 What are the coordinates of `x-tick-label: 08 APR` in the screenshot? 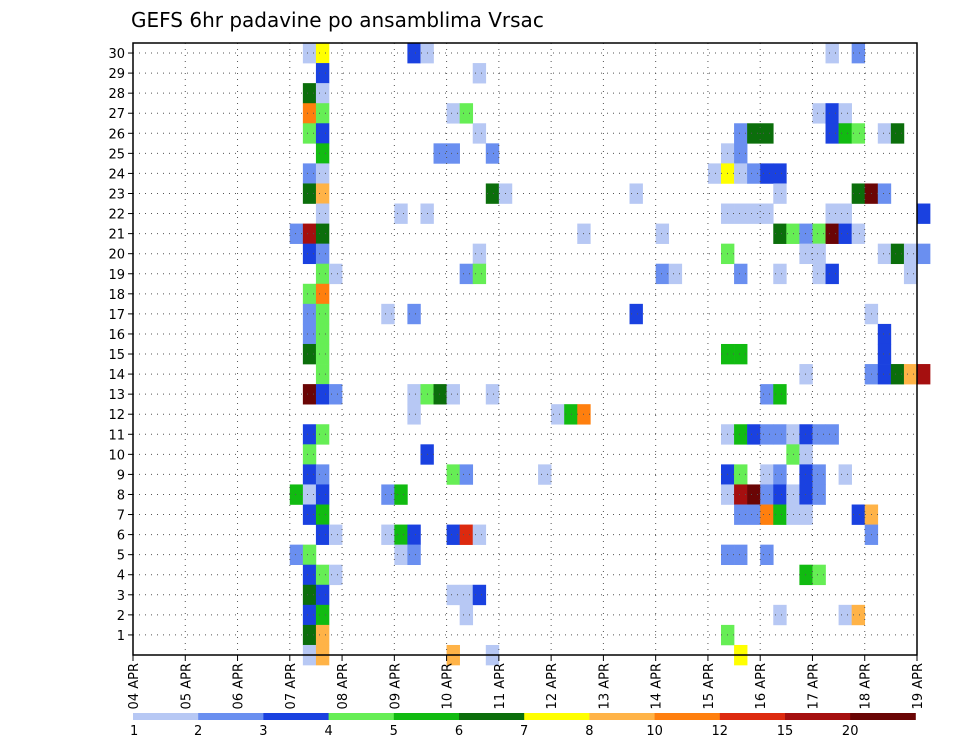 It's located at (343, 686).